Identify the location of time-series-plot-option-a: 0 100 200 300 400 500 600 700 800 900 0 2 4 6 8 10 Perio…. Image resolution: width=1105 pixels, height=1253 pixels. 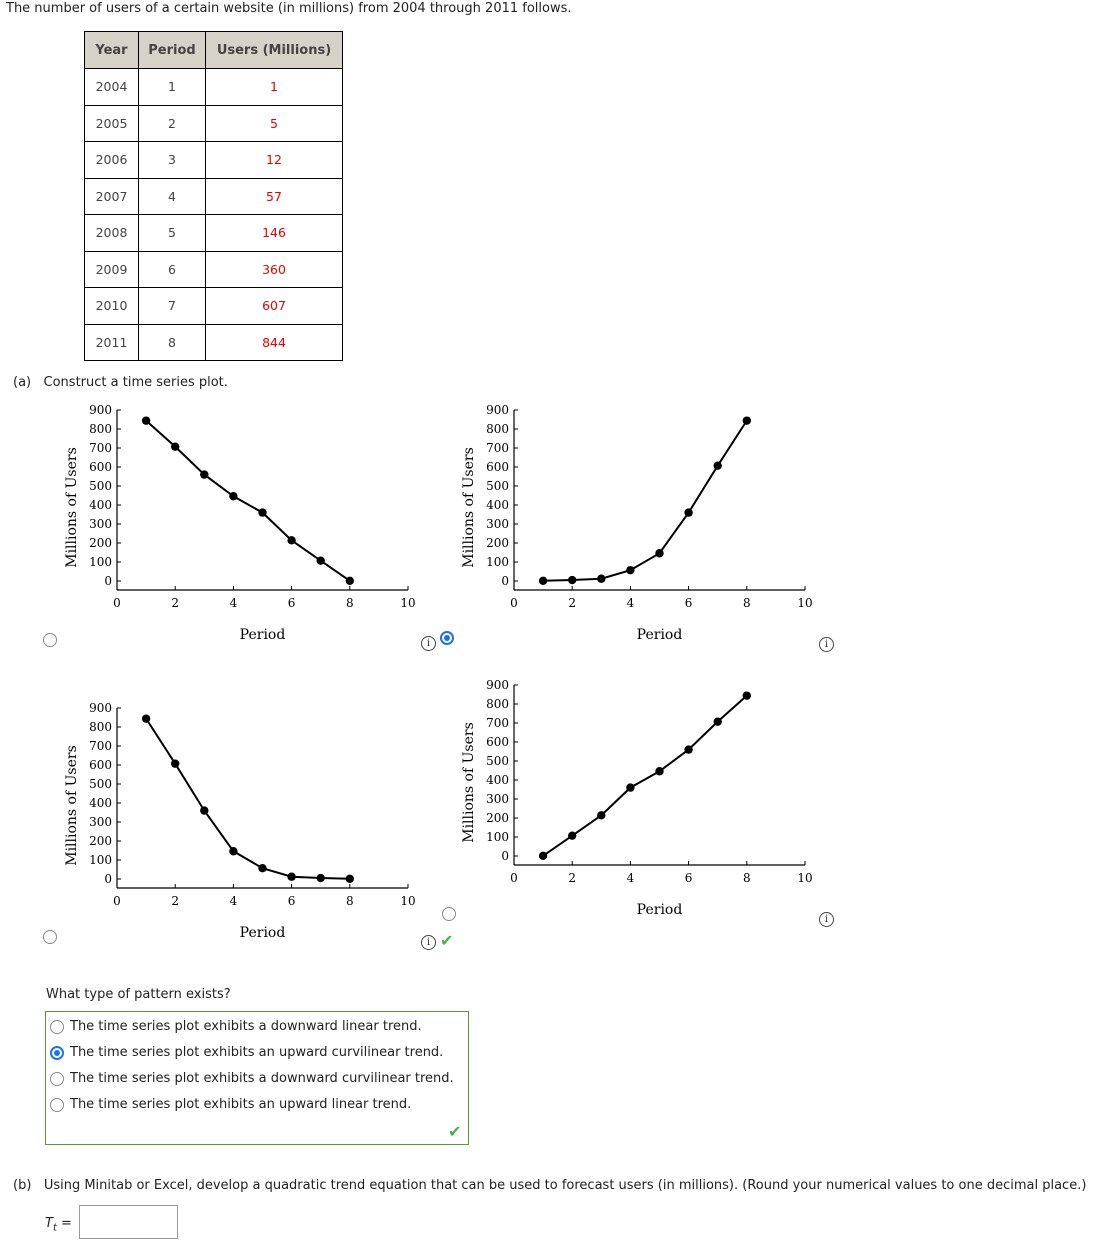
(240, 523).